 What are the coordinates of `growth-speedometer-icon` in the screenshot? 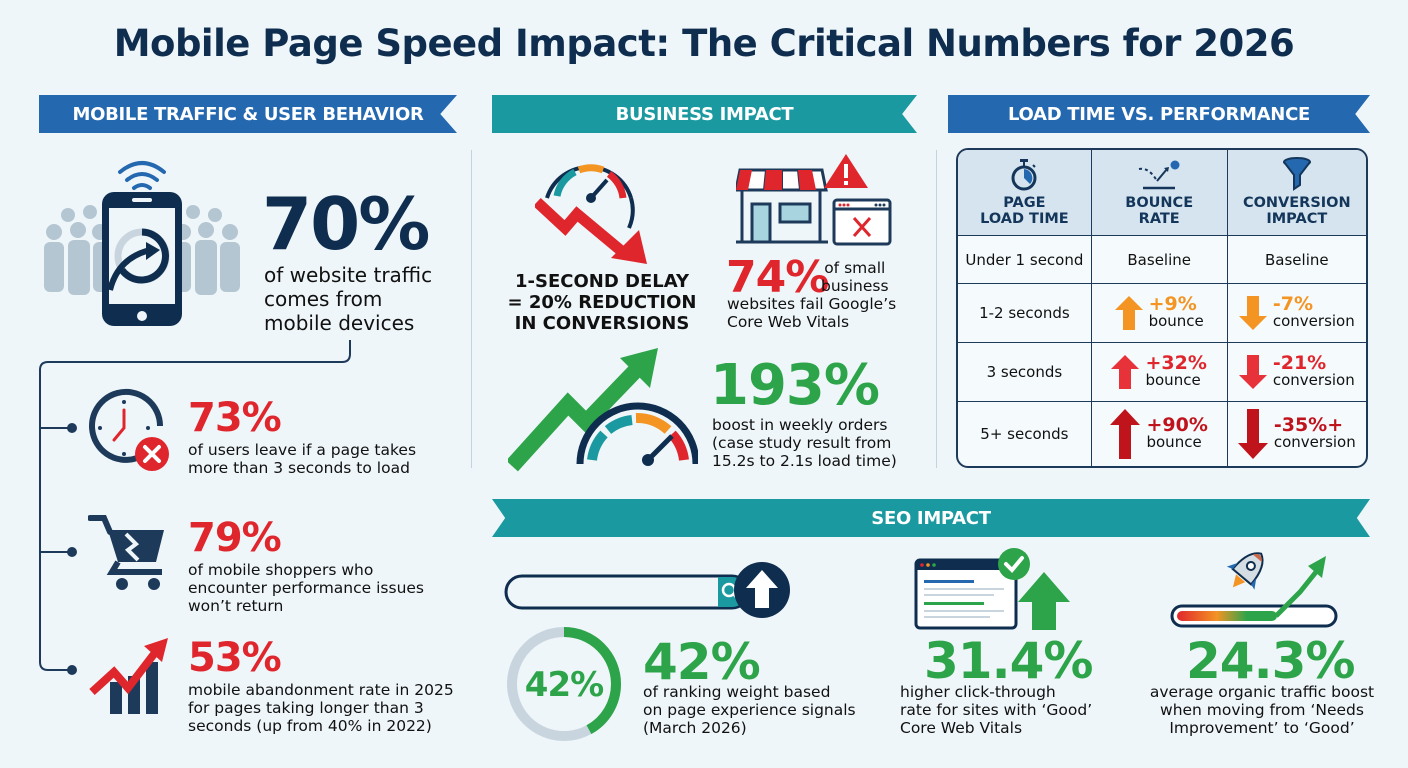 It's located at (603, 410).